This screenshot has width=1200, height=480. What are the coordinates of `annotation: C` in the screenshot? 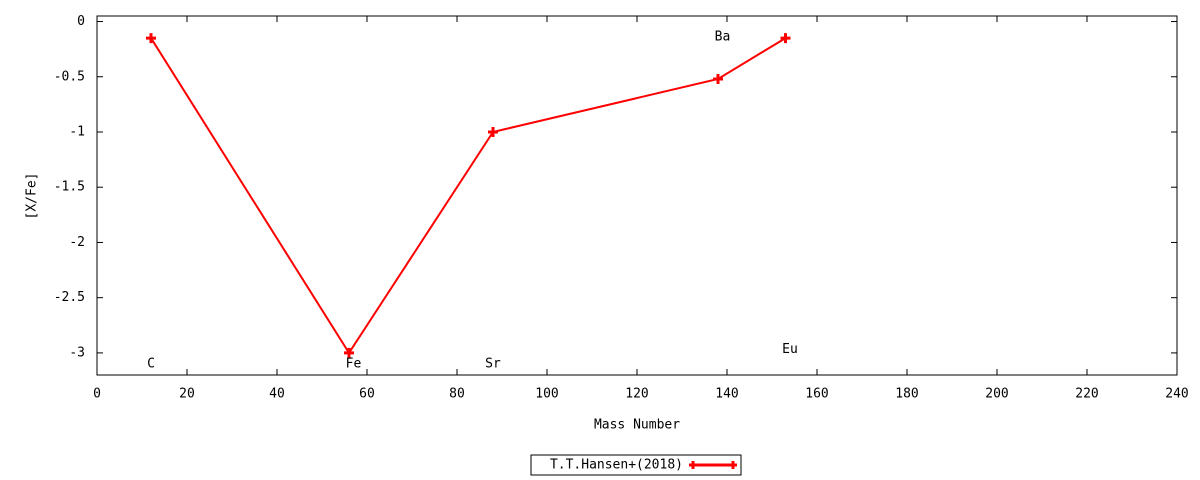 It's located at (151, 363).